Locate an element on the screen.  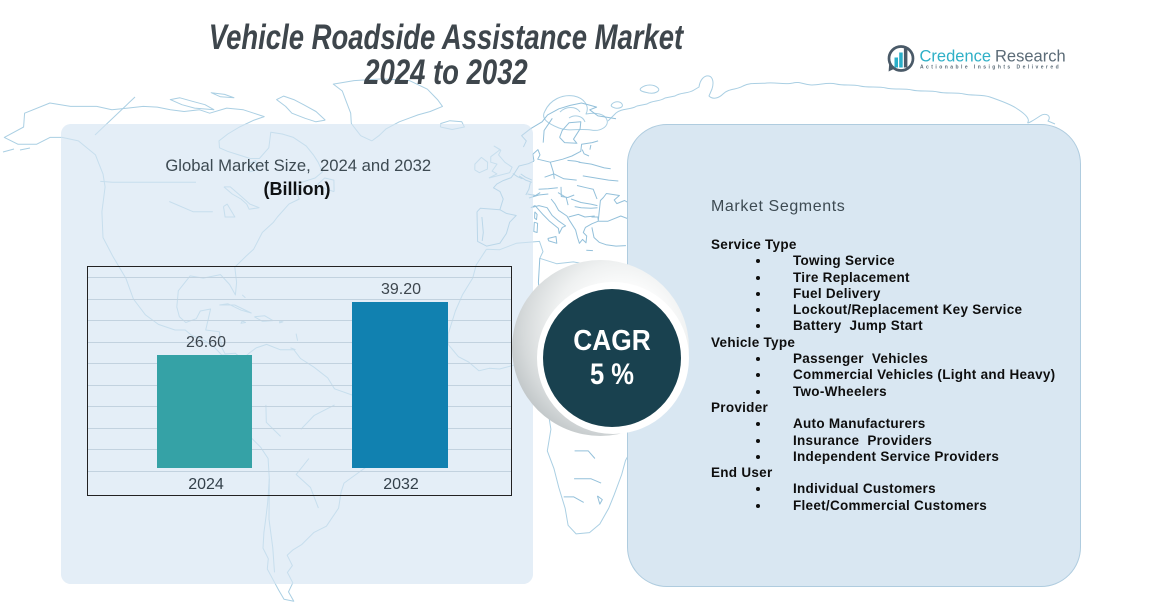
svg-text: Actionable Insights Delivered is located at coordinates (990, 67).